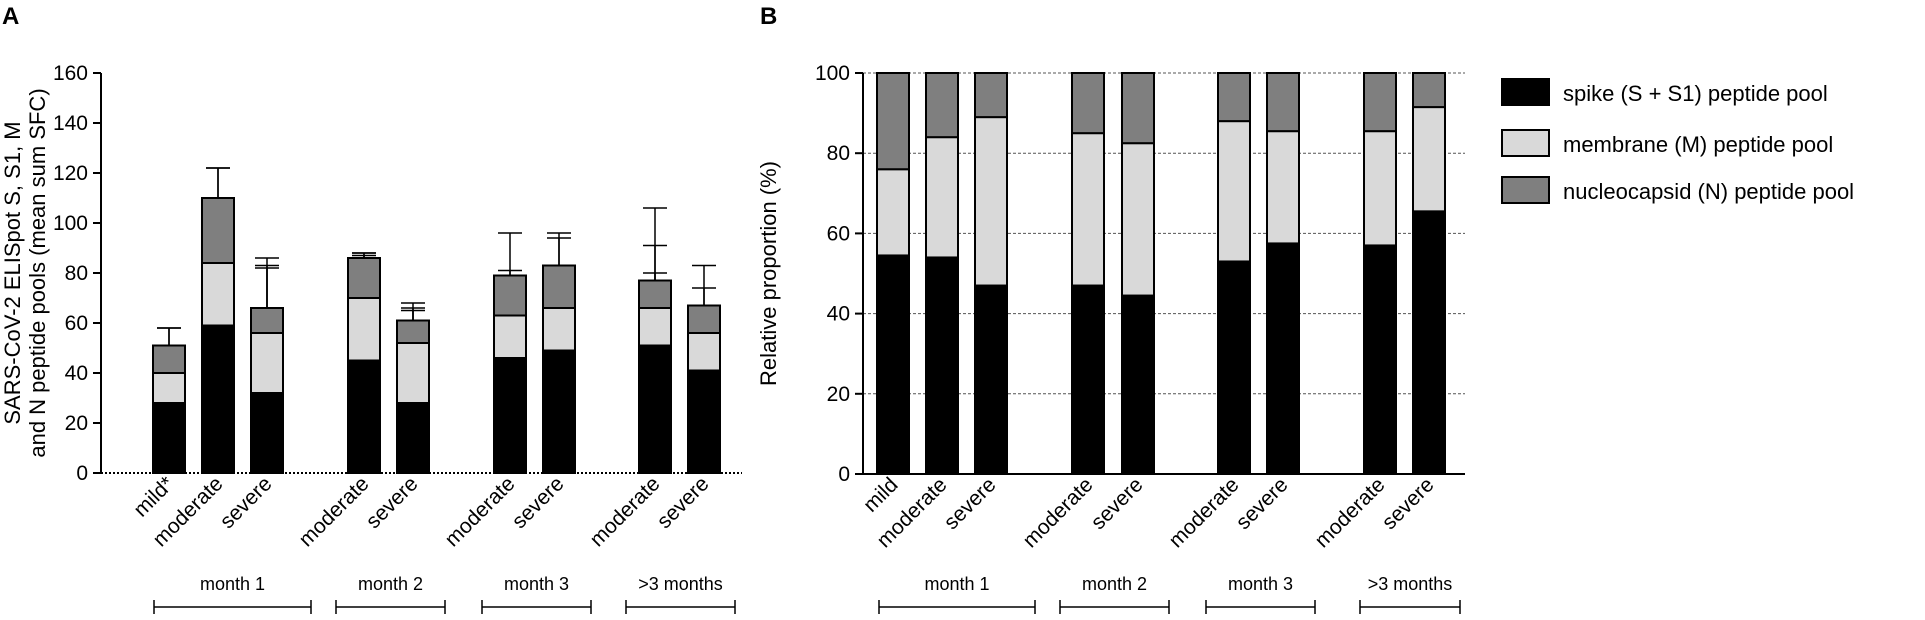 The image size is (1925, 620). Describe the element at coordinates (70, 123) in the screenshot. I see `y-tick-label: 140` at that location.